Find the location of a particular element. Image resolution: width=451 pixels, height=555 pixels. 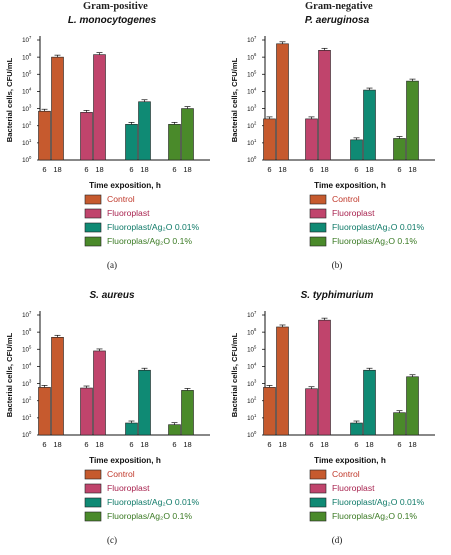

gram-positive-header: Gram-positive is located at coordinates (115, 6).